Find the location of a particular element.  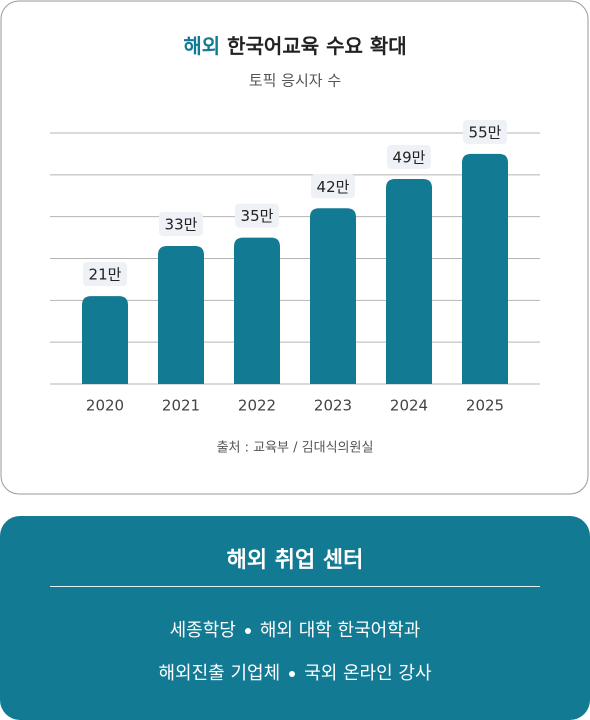

value-label: 49만 is located at coordinates (409, 158).